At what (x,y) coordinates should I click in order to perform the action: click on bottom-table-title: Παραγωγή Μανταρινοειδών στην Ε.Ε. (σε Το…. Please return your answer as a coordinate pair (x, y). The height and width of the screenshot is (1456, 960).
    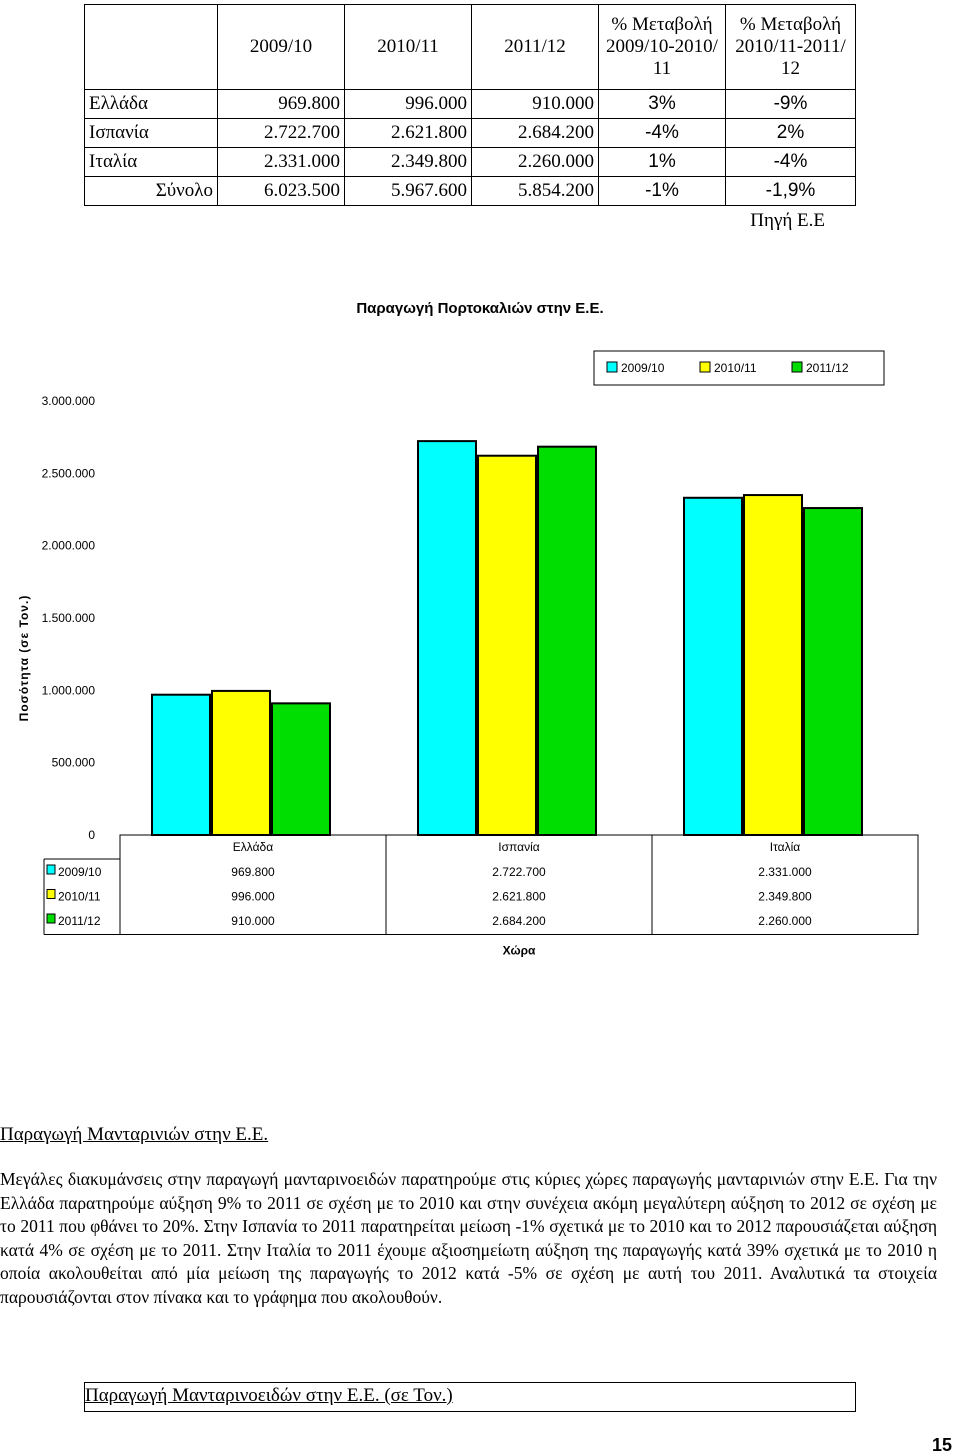
    Looking at the image, I should click on (269, 1395).